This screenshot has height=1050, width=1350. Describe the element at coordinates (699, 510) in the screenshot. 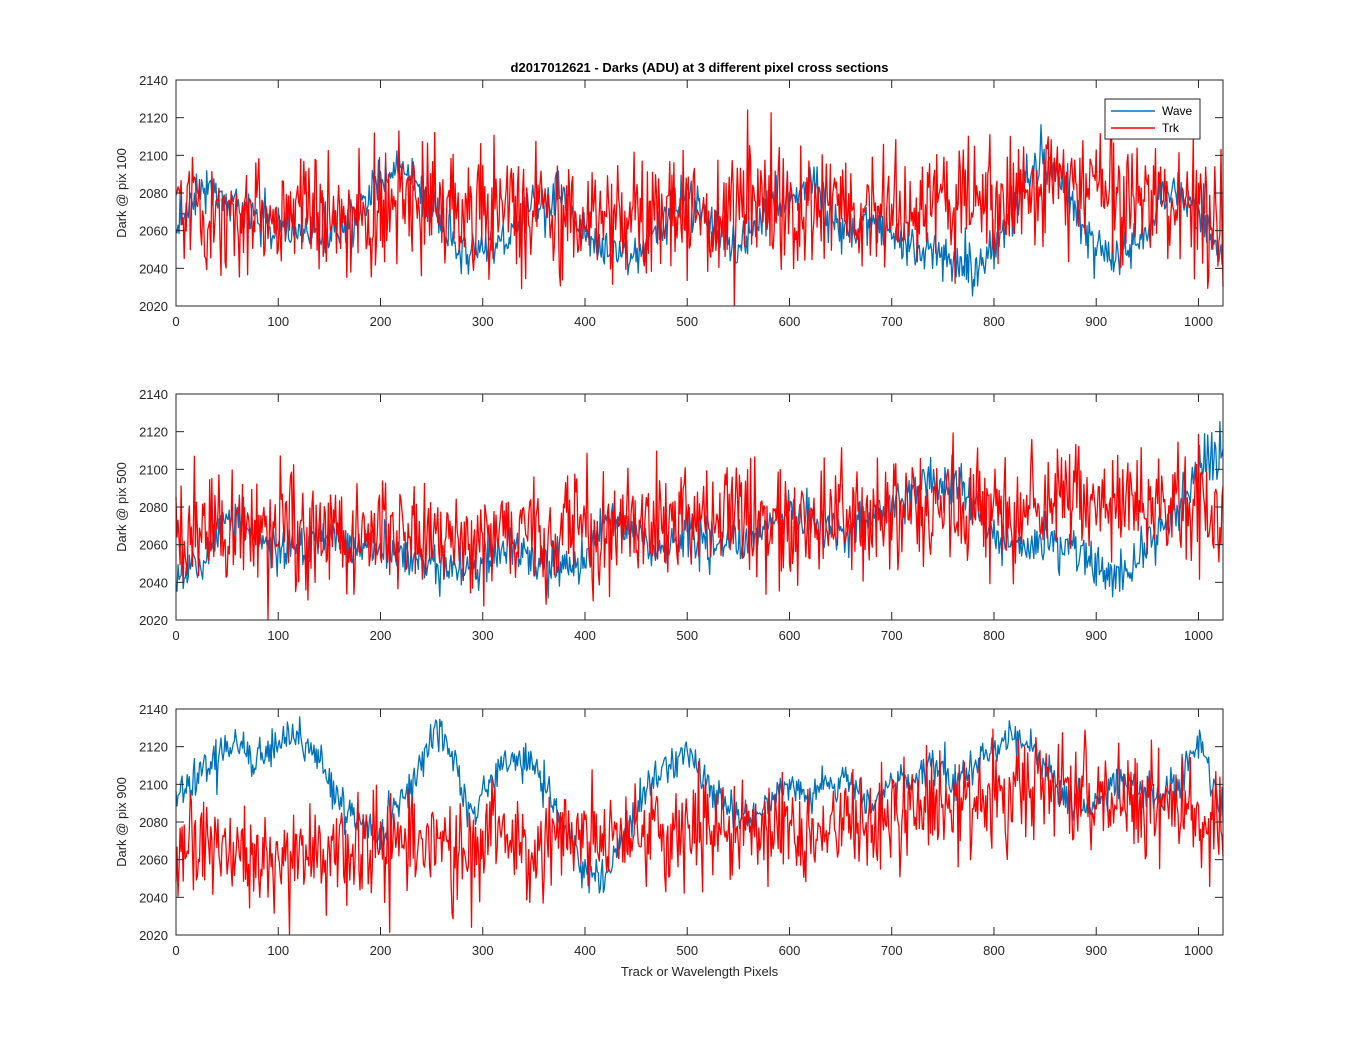

I see `series-line-wave` at that location.